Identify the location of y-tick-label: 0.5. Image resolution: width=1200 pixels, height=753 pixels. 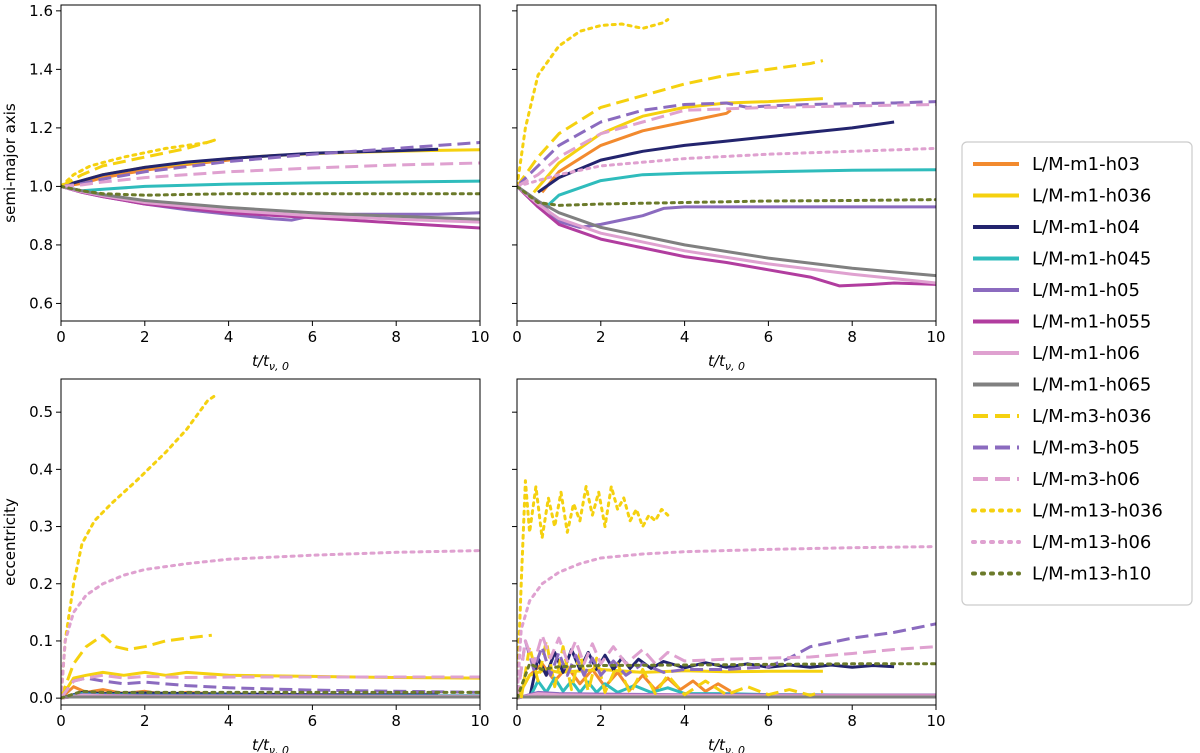
(41, 412).